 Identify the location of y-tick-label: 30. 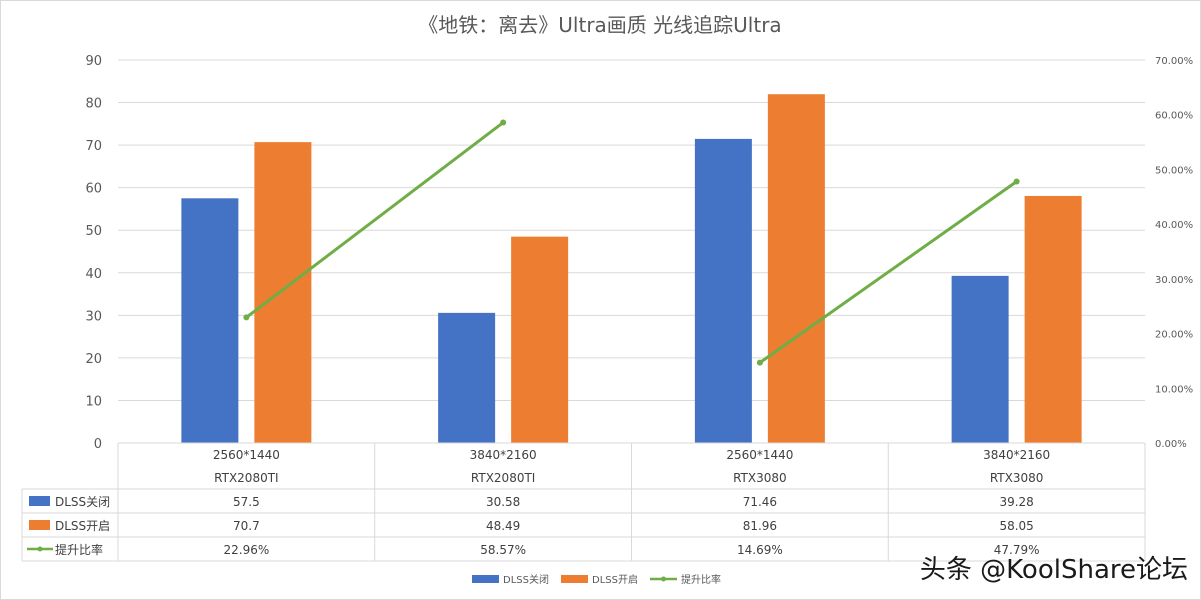
(93, 316).